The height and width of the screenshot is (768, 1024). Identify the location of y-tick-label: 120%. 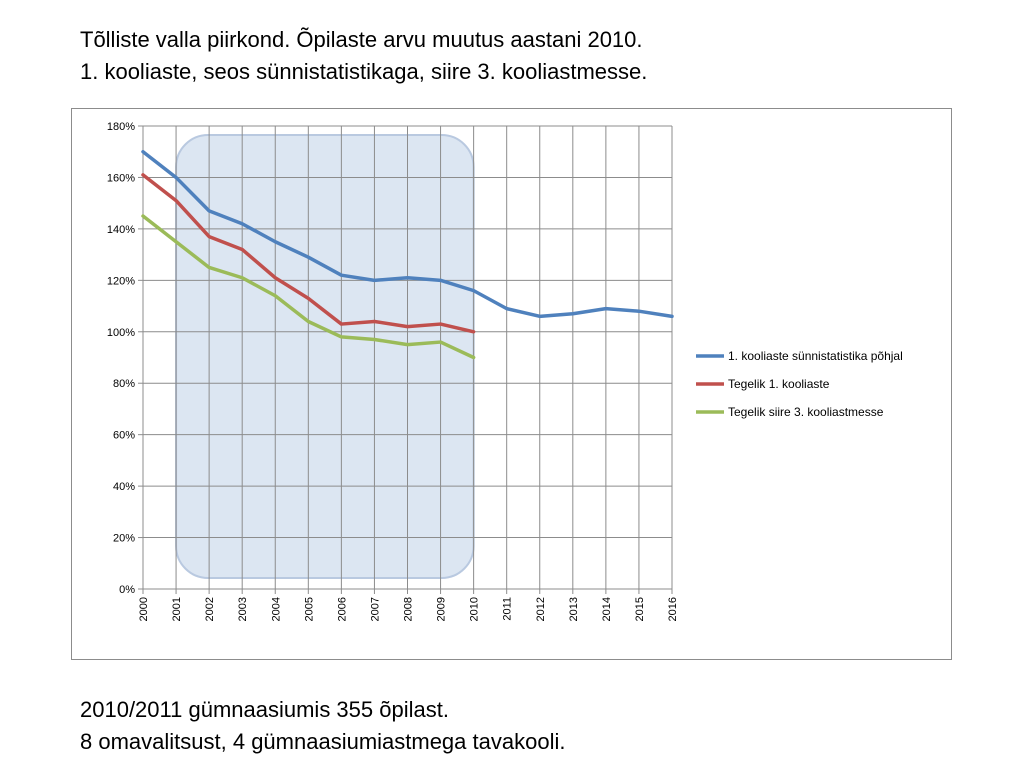
(121, 281).